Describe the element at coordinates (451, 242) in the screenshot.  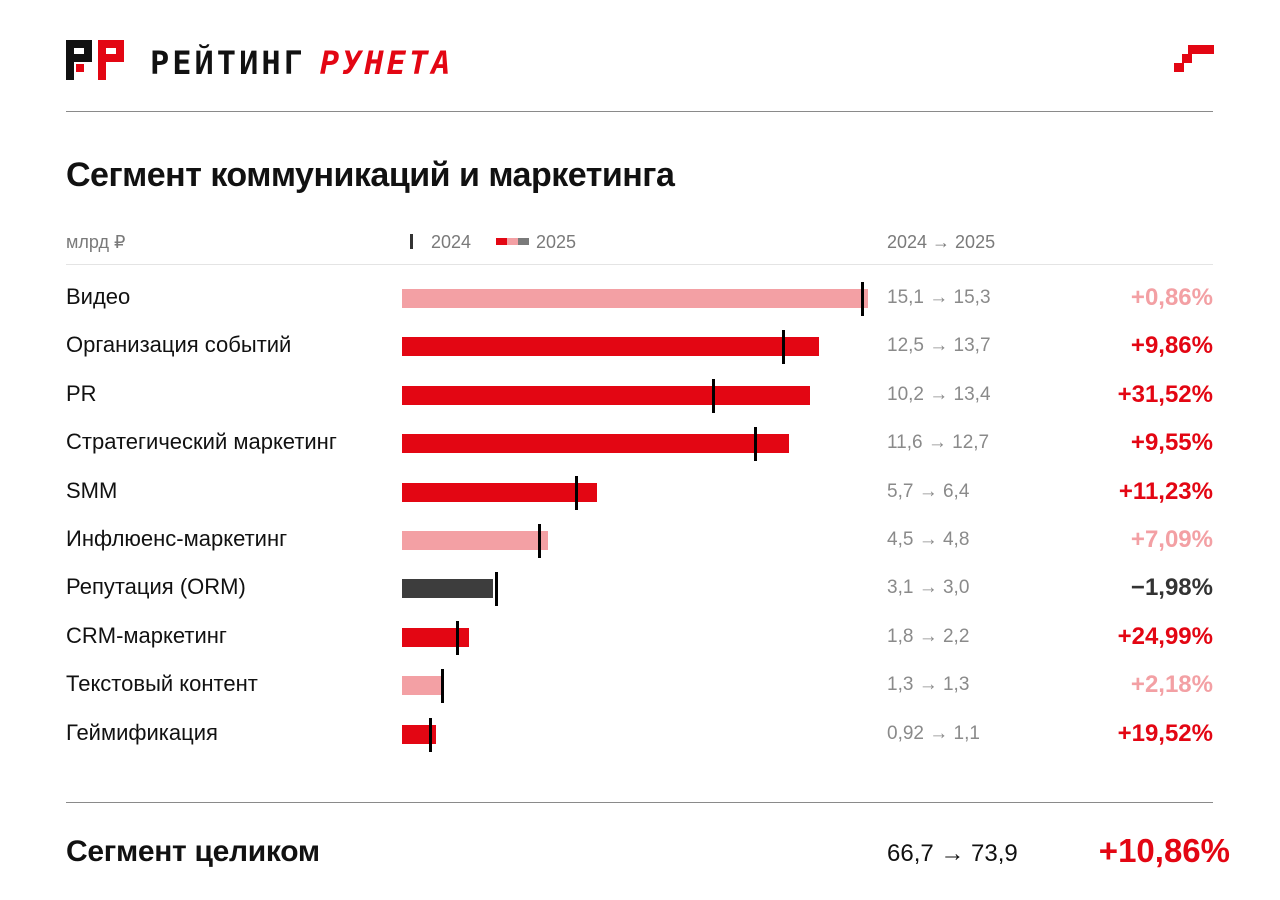
I see `legend-2024-label: 2024` at that location.